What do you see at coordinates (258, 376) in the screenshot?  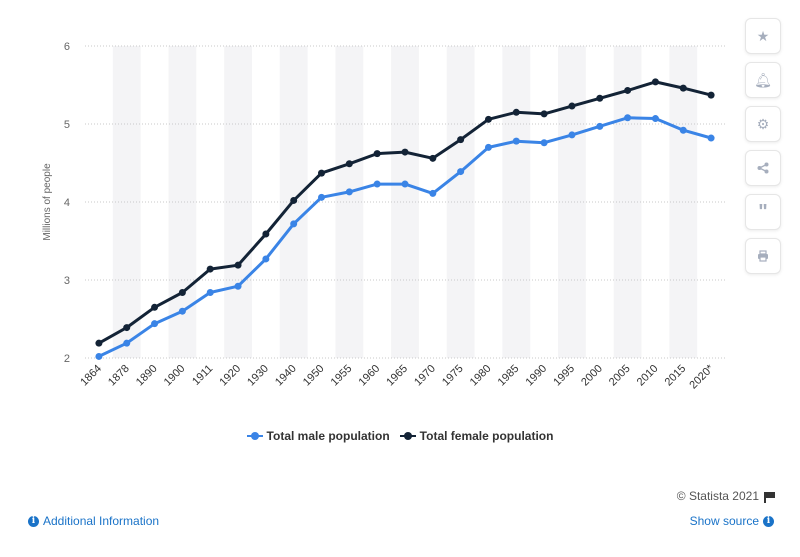 I see `x-tick-label: 1930` at bounding box center [258, 376].